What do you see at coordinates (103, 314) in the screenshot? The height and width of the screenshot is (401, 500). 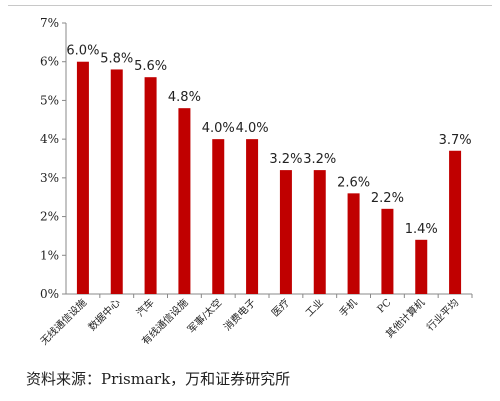 I see `category-label: 数据中心` at bounding box center [103, 314].